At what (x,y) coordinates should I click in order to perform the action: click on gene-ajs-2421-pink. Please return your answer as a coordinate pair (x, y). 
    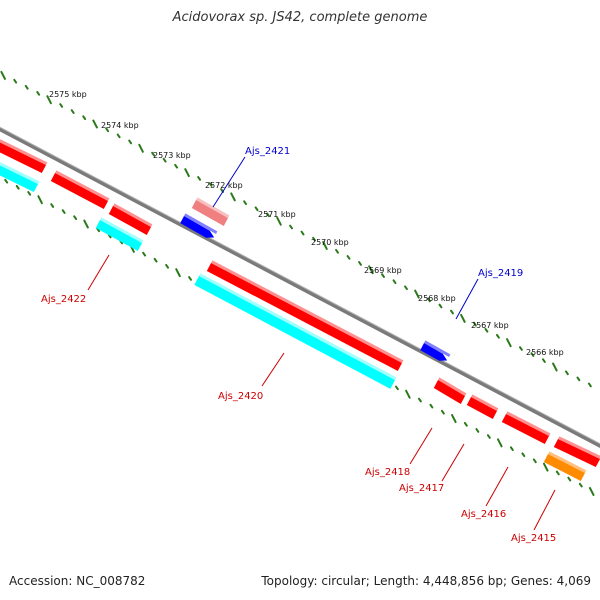
    Looking at the image, I should click on (210, 211).